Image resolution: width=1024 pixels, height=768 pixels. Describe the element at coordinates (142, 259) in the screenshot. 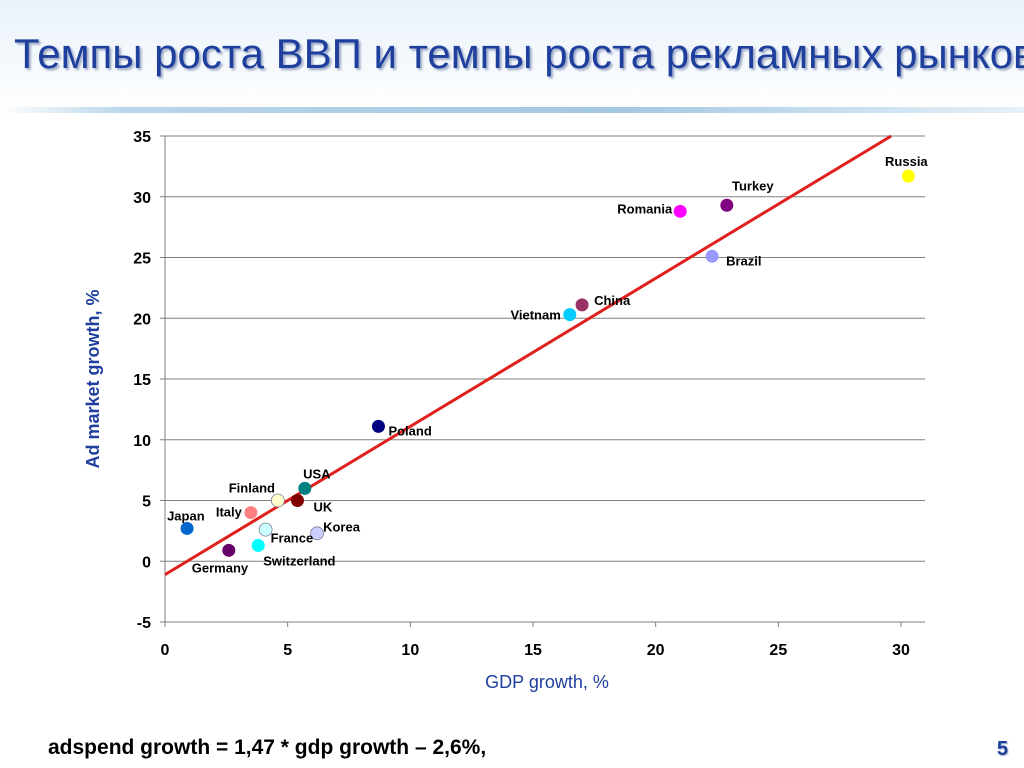

I see `y-tick-label: 25` at that location.